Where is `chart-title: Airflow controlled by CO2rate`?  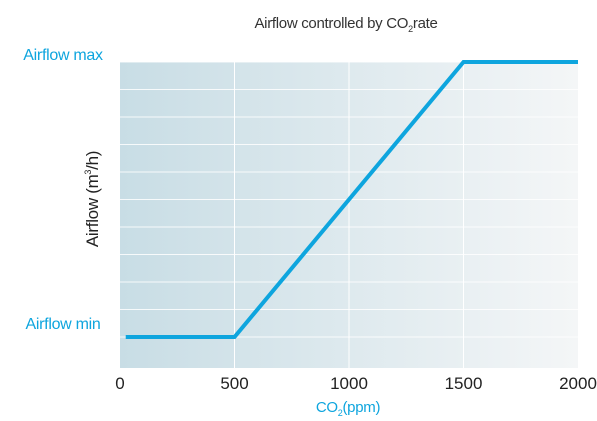 chart-title: Airflow controlled by CO2rate is located at coordinates (345, 24).